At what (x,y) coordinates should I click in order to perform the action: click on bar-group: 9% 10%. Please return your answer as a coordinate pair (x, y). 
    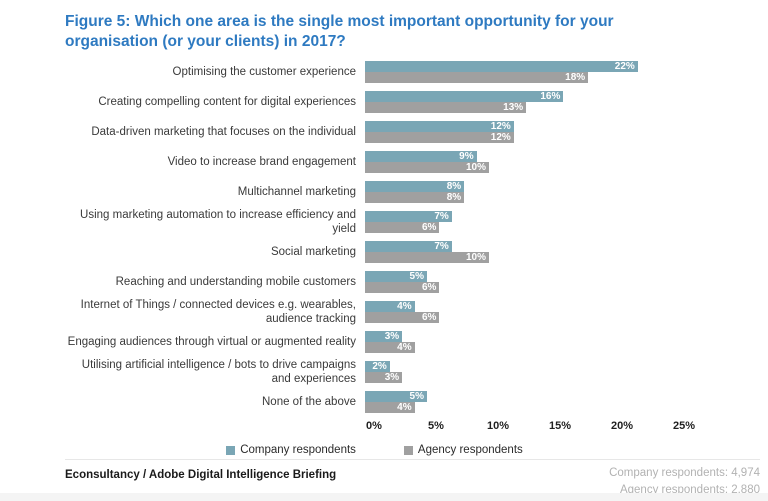
    Looking at the image, I should click on (520, 162).